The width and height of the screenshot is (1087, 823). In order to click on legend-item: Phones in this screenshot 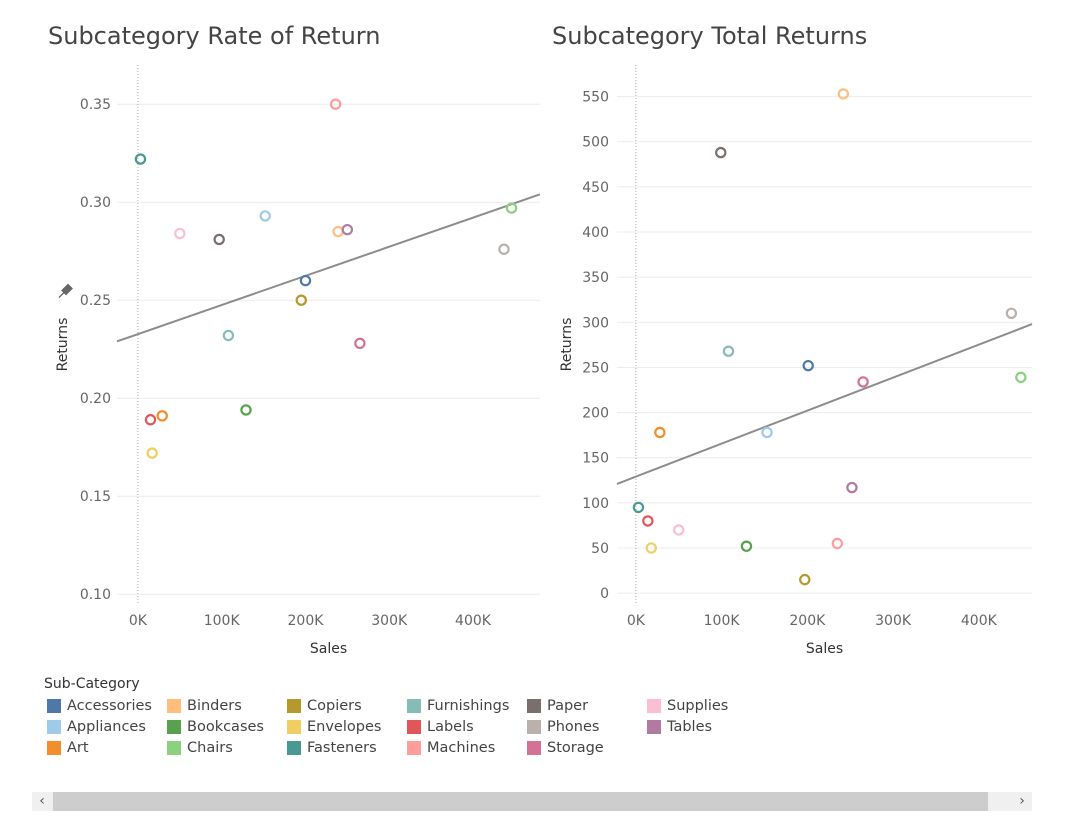, I will do `click(584, 726)`.